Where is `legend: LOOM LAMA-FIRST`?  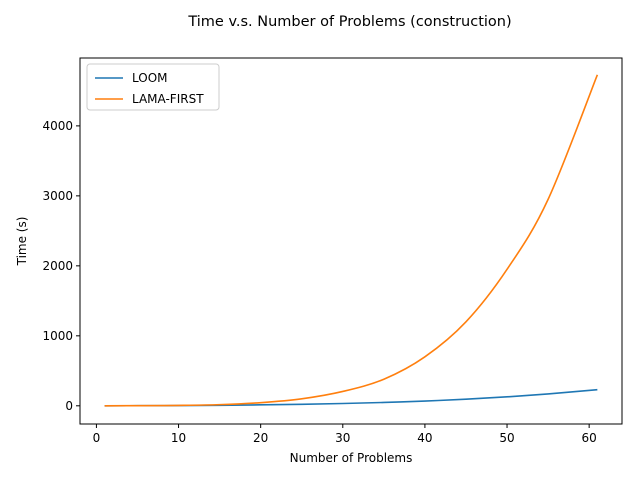 legend: LOOM LAMA-FIRST is located at coordinates (153, 87).